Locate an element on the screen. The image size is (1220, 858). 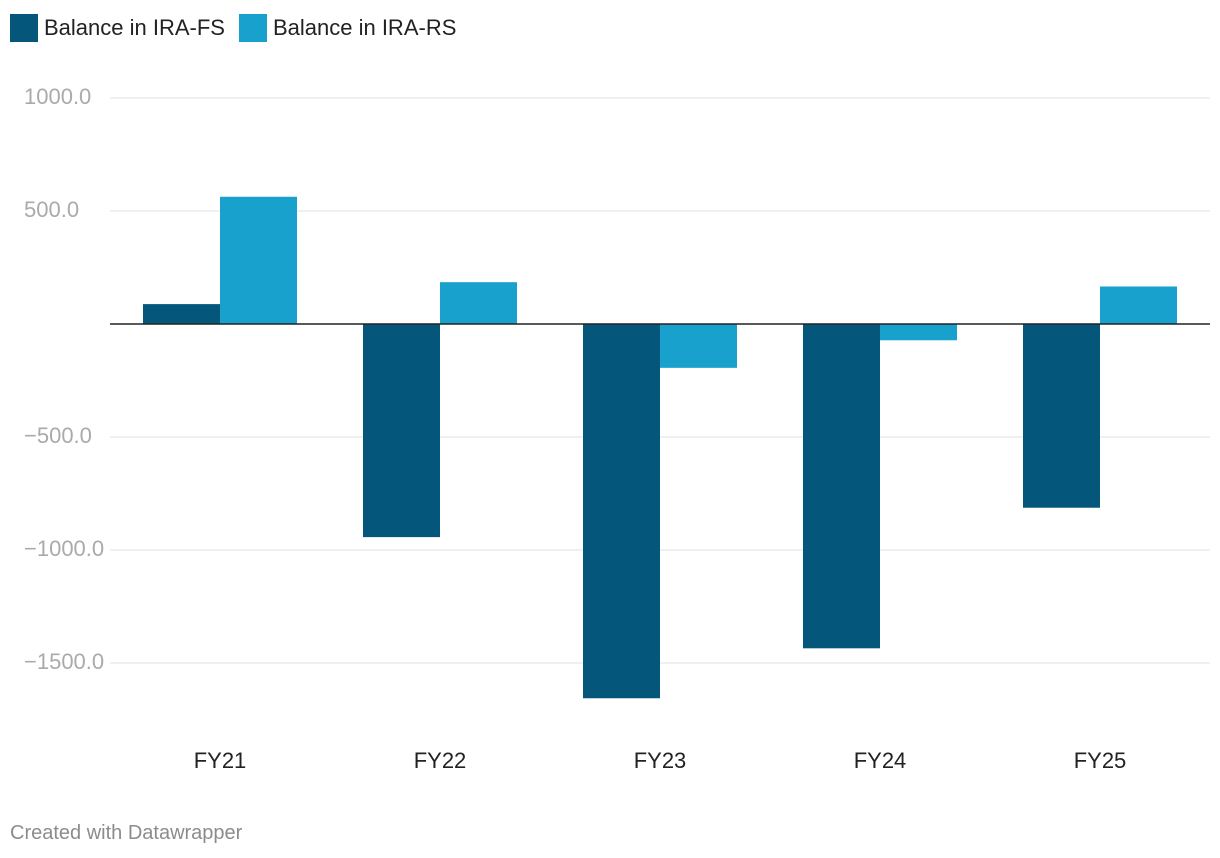
y-tick-label: 1000.0 is located at coordinates (57, 96).